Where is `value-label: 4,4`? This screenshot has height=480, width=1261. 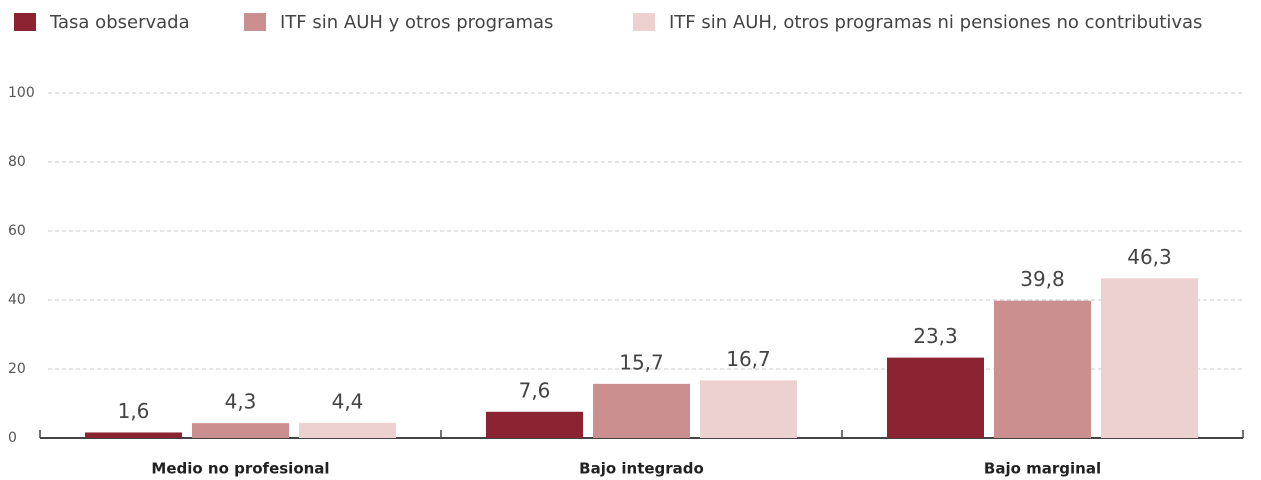
value-label: 4,4 is located at coordinates (348, 401).